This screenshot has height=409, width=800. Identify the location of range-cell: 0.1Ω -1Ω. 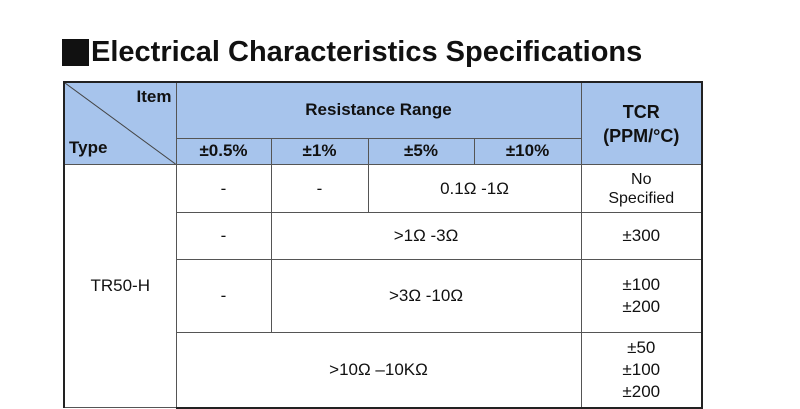
(474, 188).